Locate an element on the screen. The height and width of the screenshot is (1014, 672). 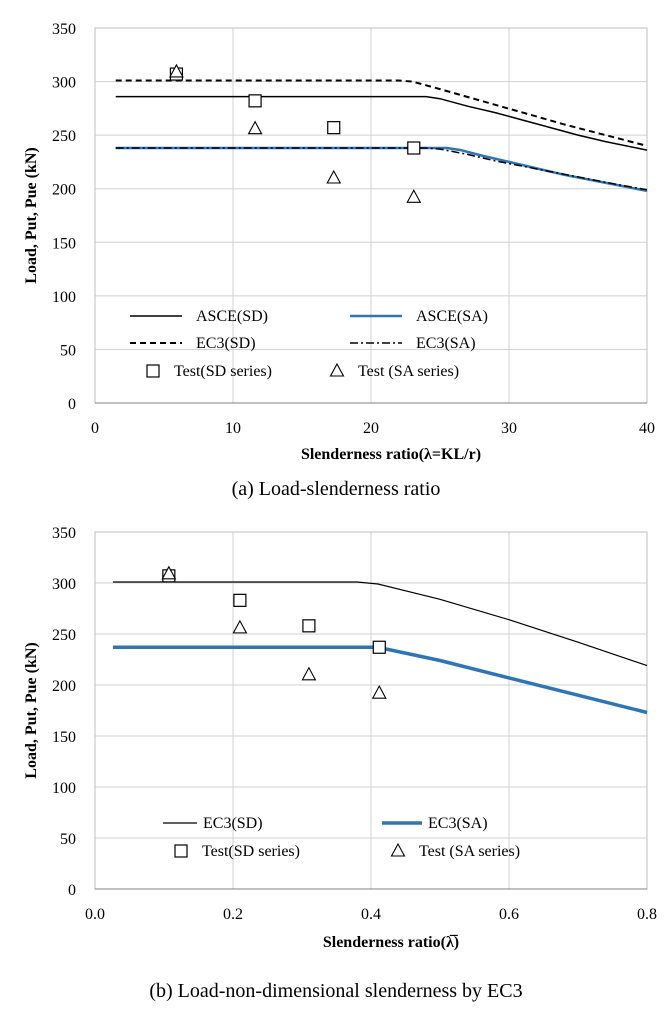
x-tick-label: 0.4 is located at coordinates (371, 914).